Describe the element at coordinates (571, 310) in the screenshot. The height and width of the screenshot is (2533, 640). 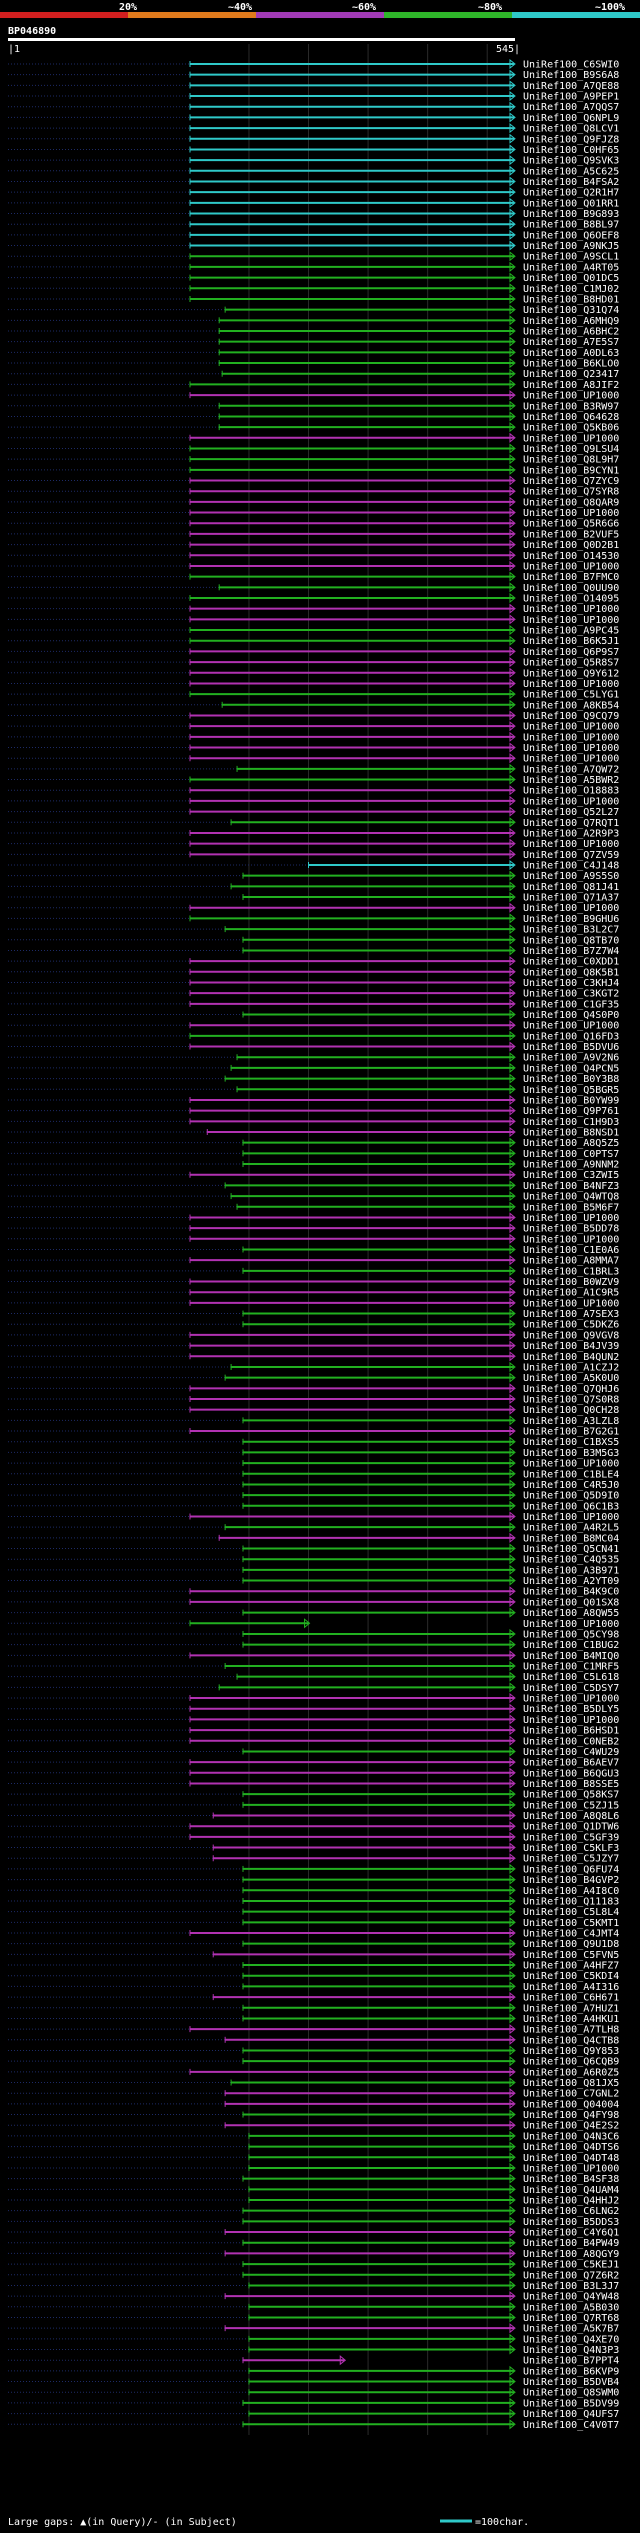
I see `hit-label: UniRef100_Q31Q74` at that location.